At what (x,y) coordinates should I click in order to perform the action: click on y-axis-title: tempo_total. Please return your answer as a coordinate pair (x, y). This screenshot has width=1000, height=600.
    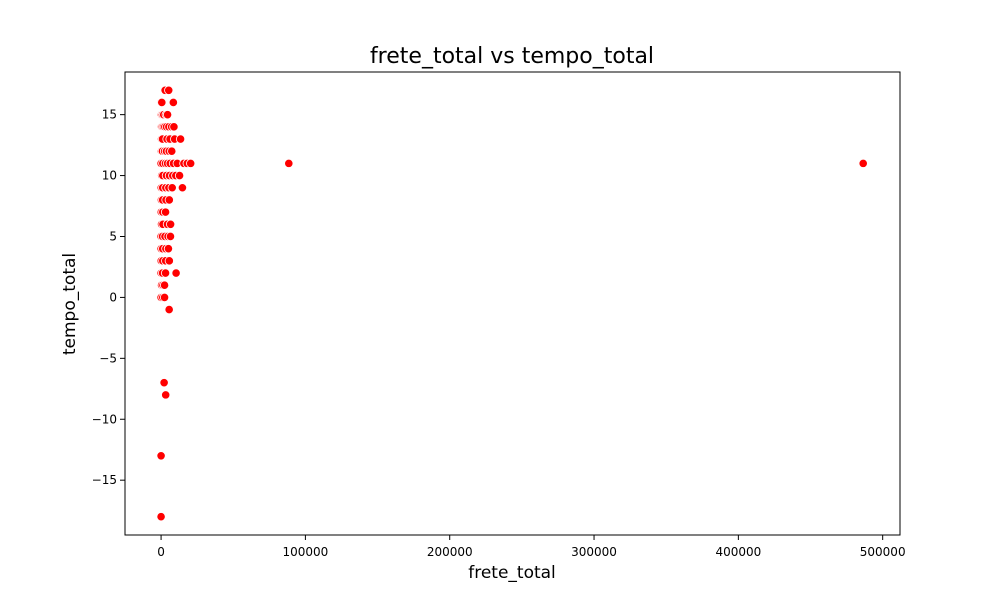
    Looking at the image, I should click on (70, 304).